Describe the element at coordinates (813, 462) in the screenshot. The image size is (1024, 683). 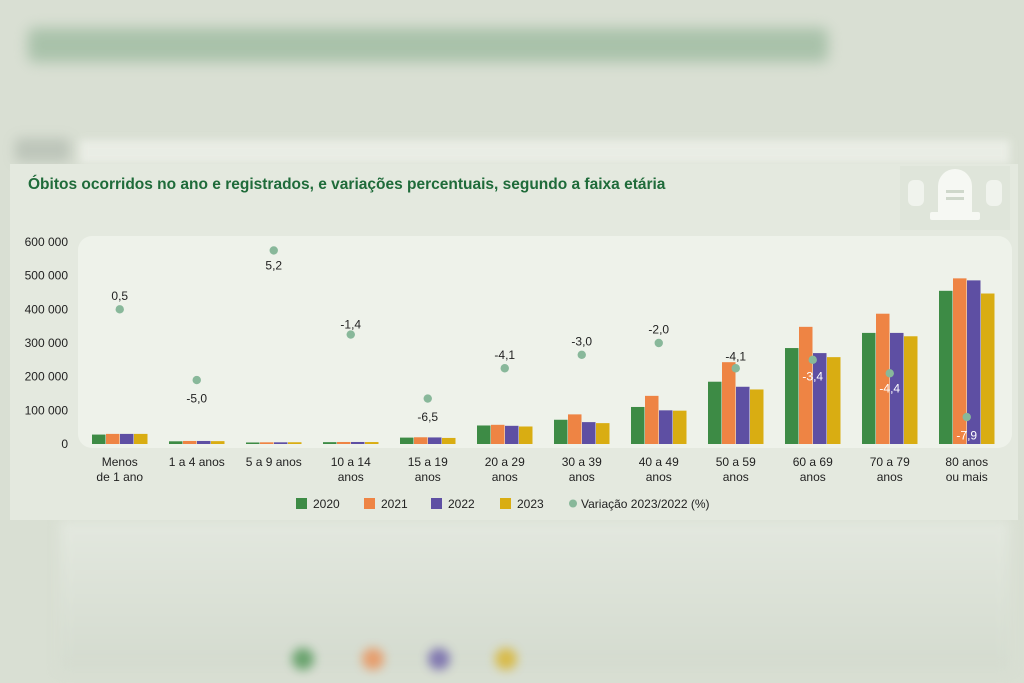
I see `x-tick-label: 60 a 69` at that location.